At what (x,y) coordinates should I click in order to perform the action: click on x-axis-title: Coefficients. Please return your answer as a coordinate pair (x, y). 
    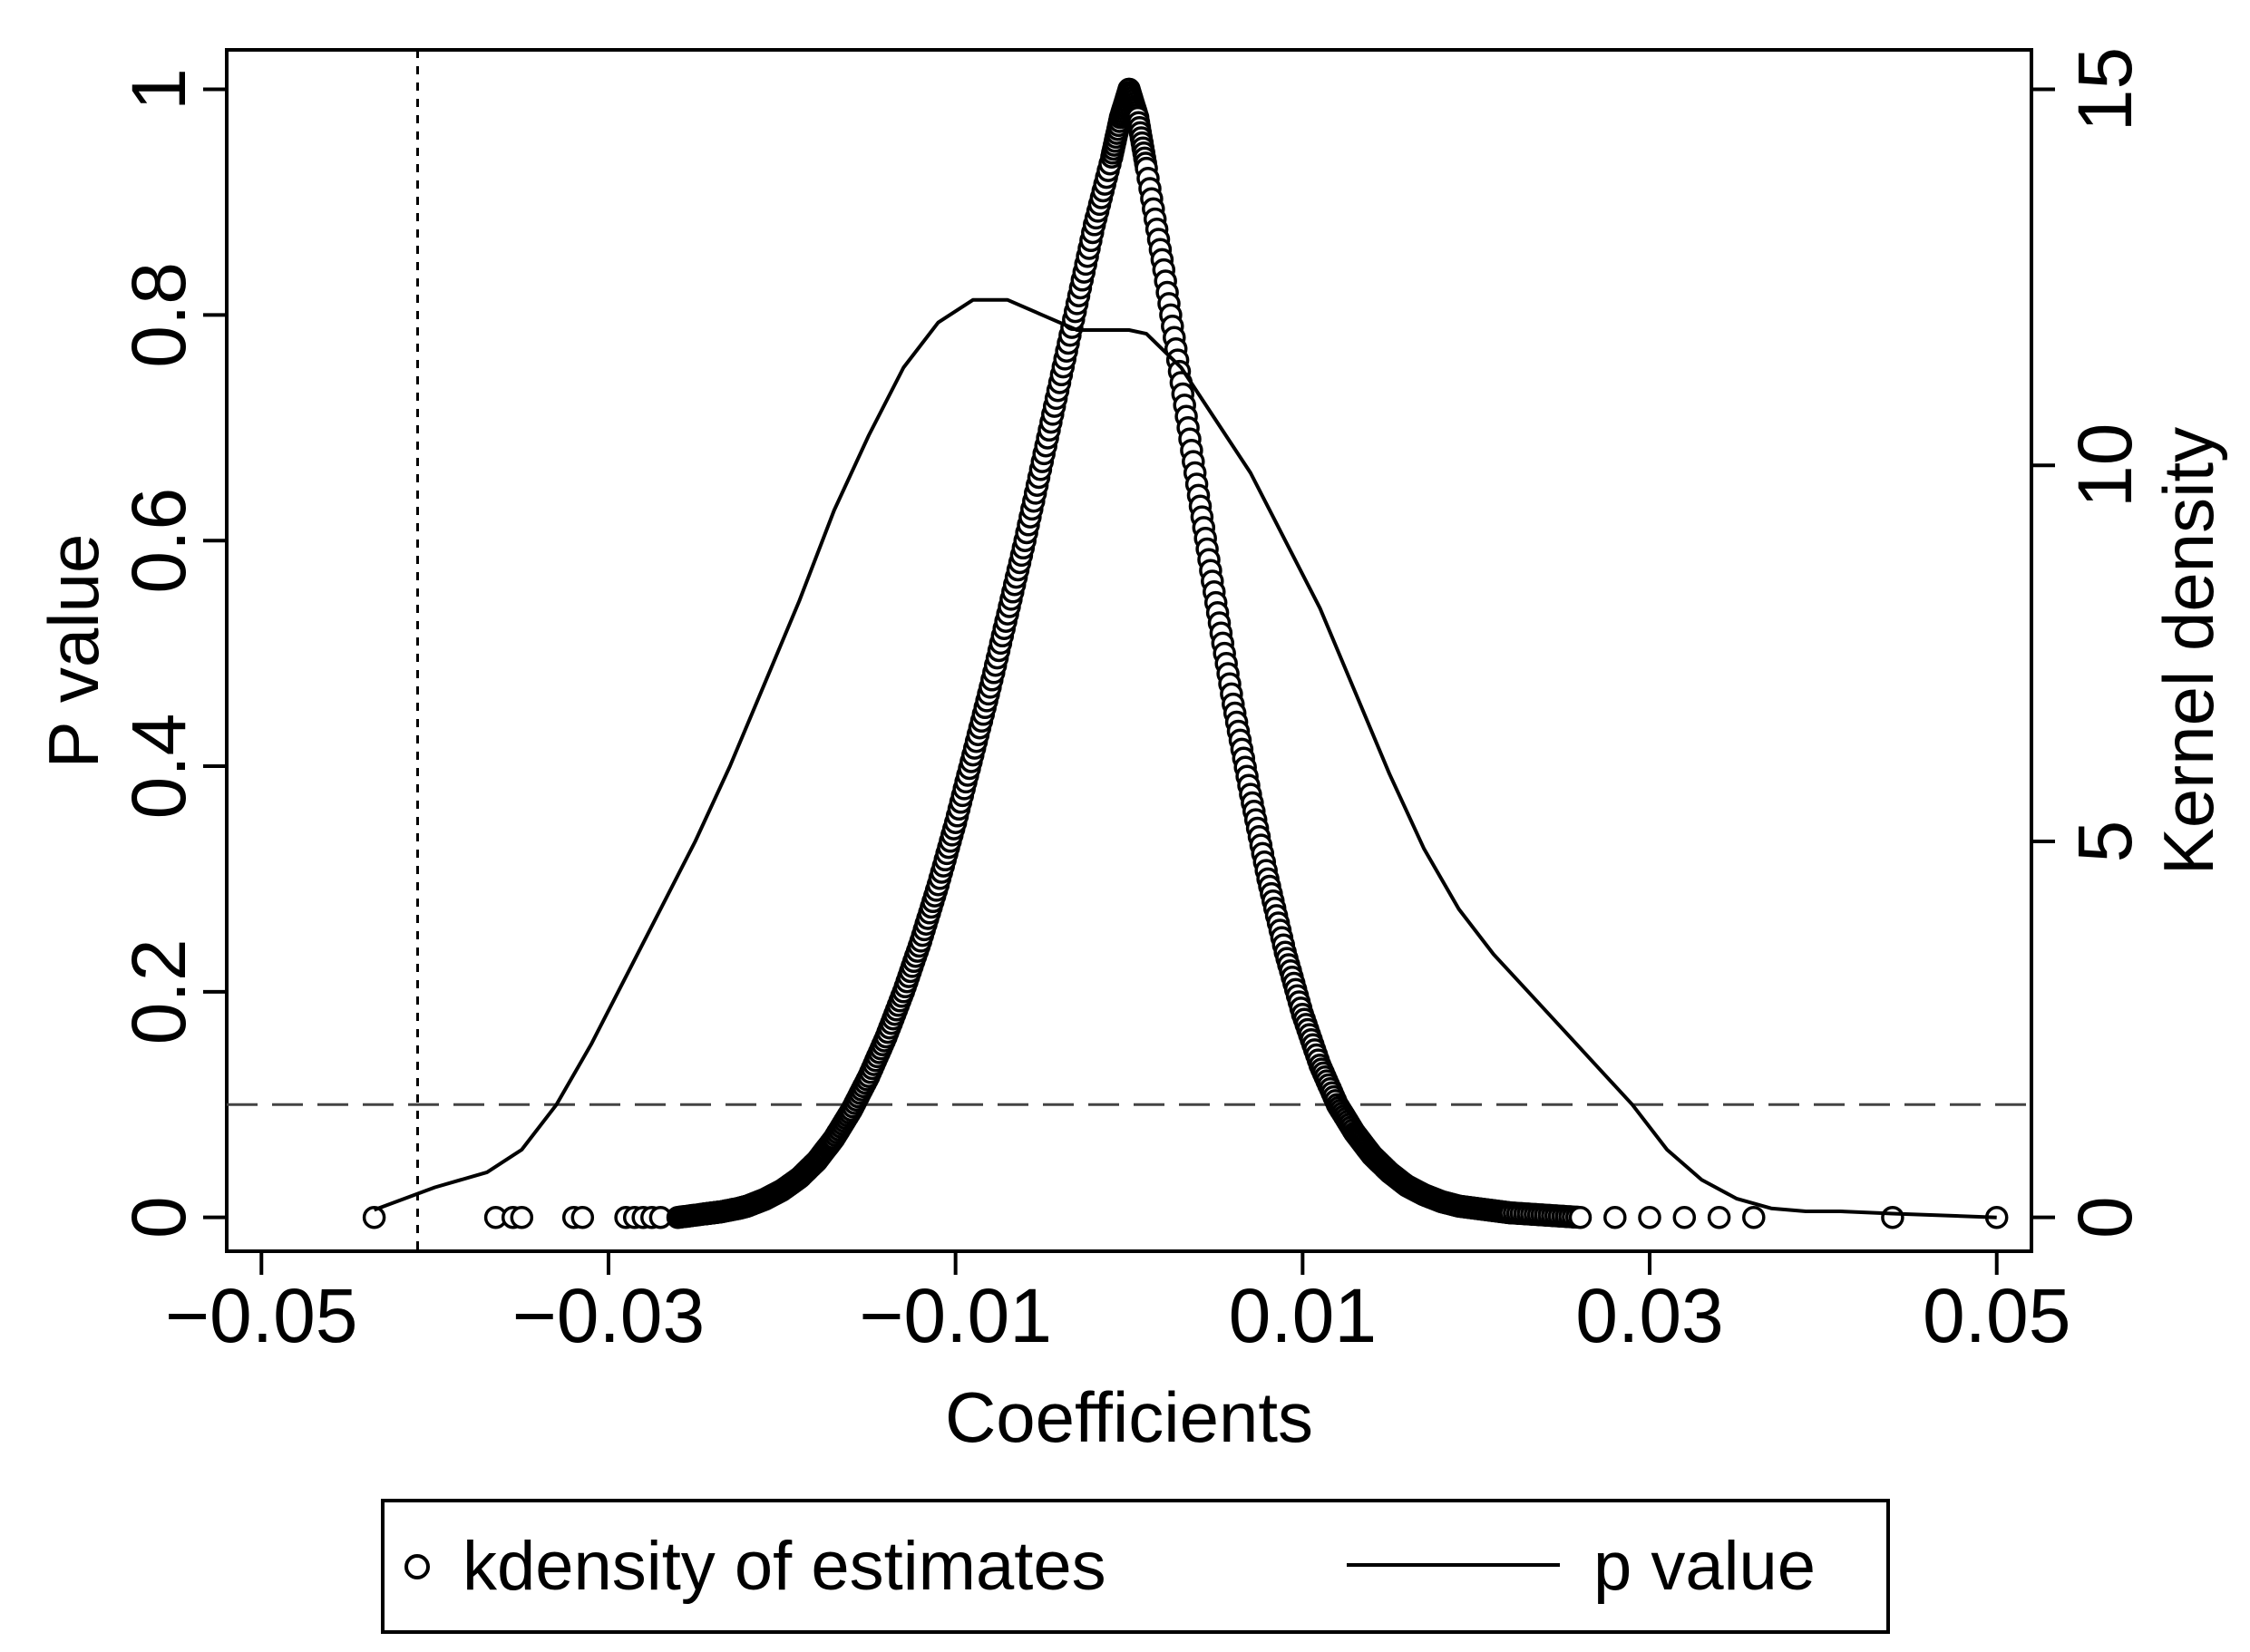
    Looking at the image, I should click on (1129, 1417).